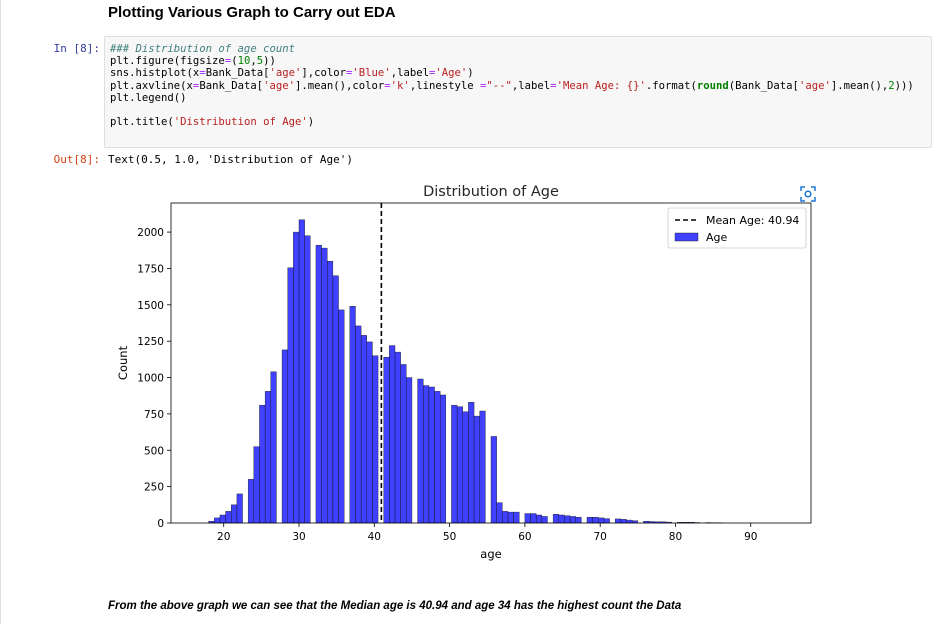  I want to click on y-tick-label: 0, so click(160, 524).